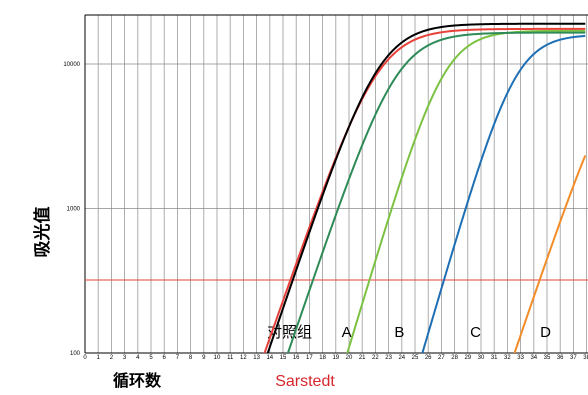 The width and height of the screenshot is (588, 395). Describe the element at coordinates (204, 358) in the screenshot. I see `x-tick-label: 9` at that location.